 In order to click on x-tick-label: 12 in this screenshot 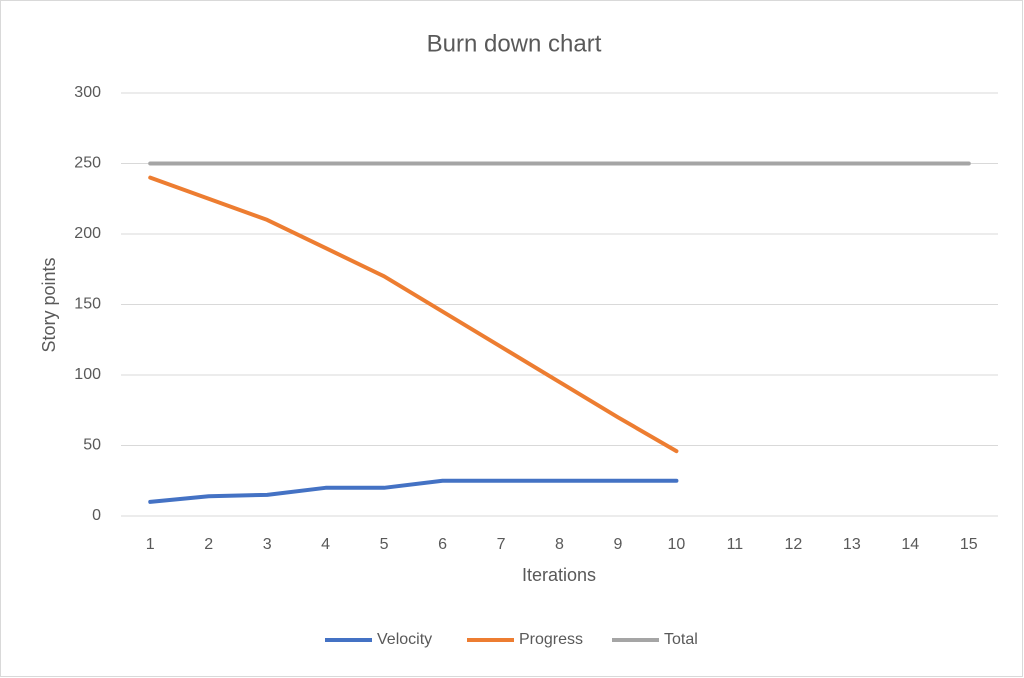, I will do `click(793, 544)`.